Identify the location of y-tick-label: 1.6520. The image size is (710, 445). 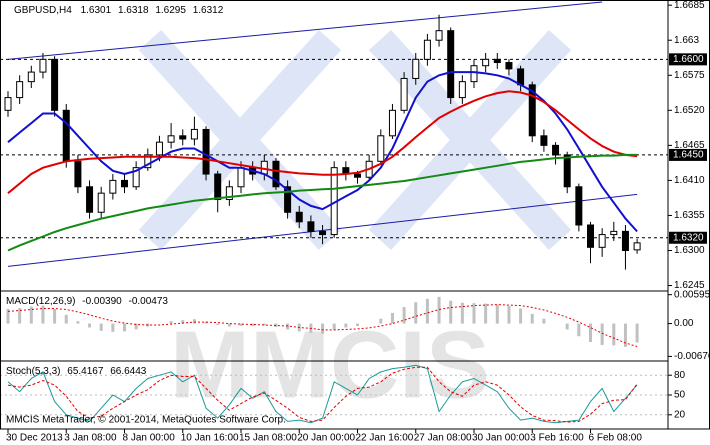
(689, 110).